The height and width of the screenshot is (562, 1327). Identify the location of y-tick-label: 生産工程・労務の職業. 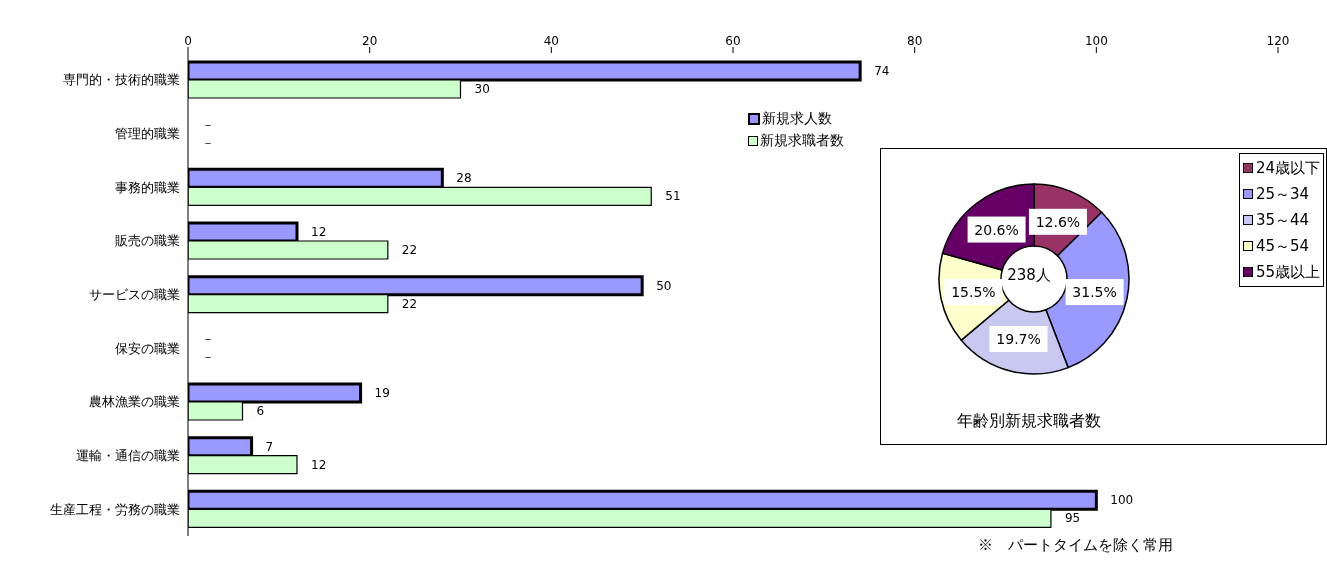
(115, 509).